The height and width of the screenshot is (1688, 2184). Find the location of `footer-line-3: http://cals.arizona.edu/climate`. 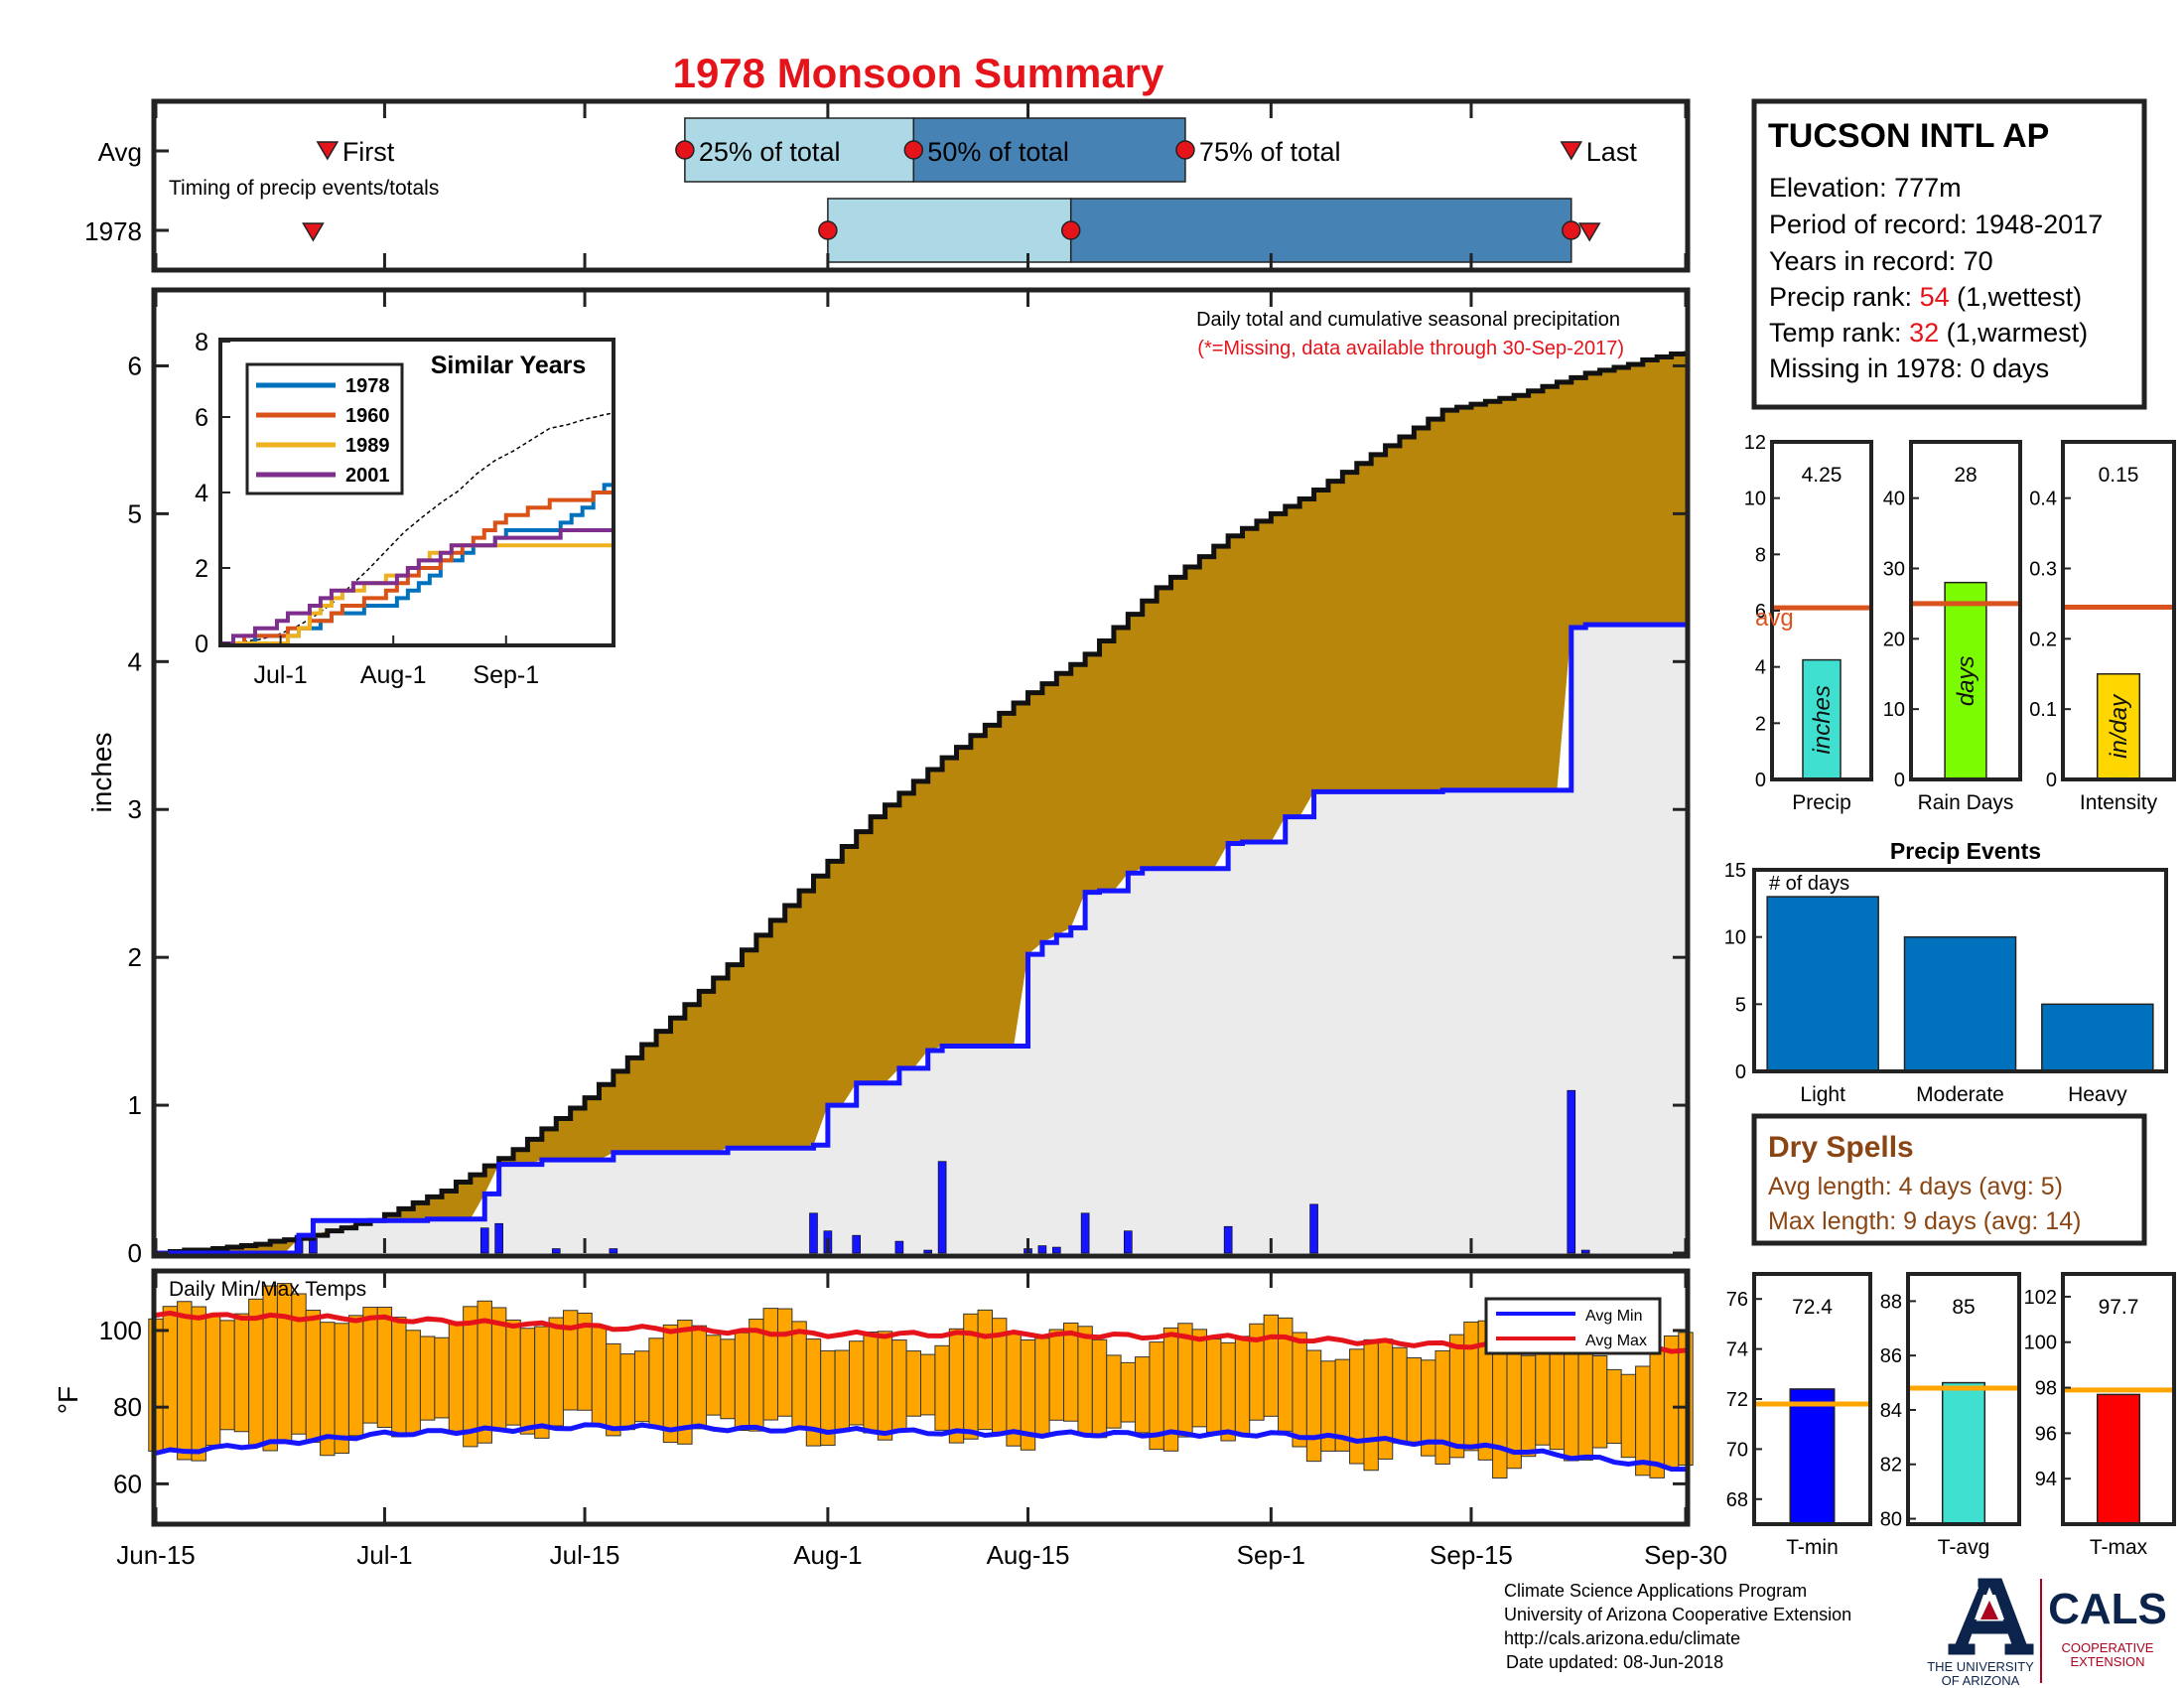

footer-line-3: http://cals.arizona.edu/climate is located at coordinates (1622, 1638).